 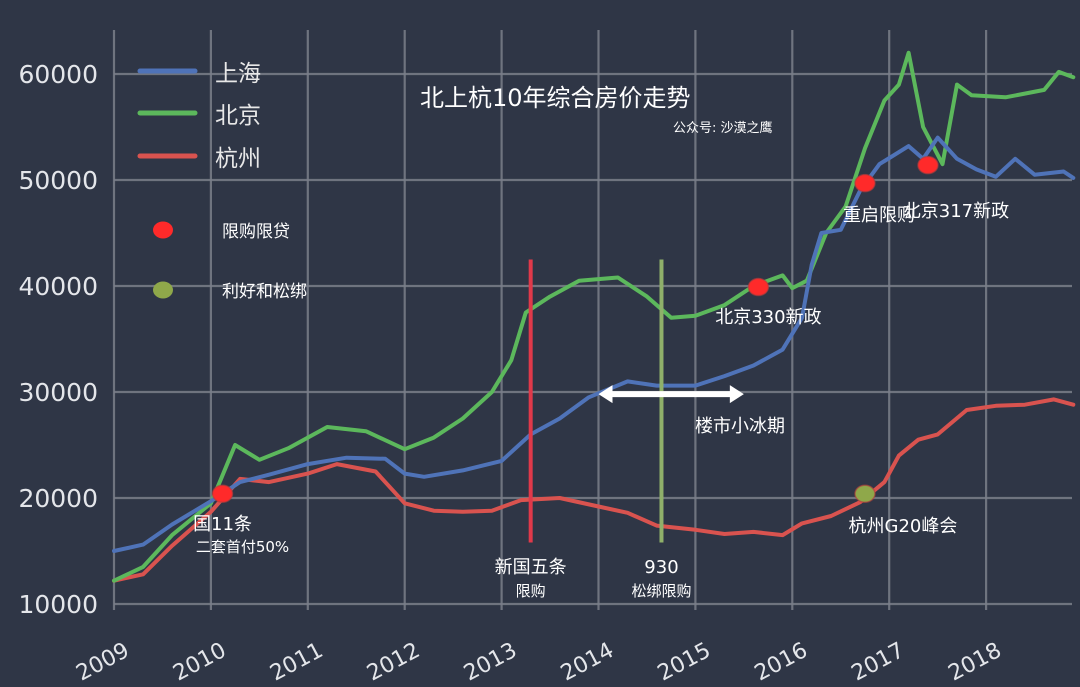 I want to click on marker-label: 北京330新政, so click(x=768, y=317).